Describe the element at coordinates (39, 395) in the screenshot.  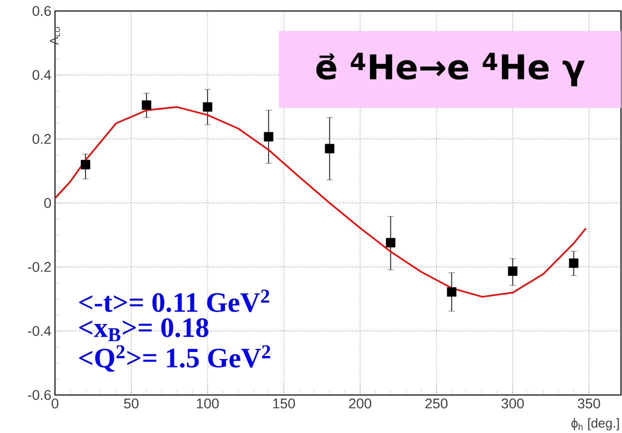
I see `y-tick-label: -0.6` at that location.